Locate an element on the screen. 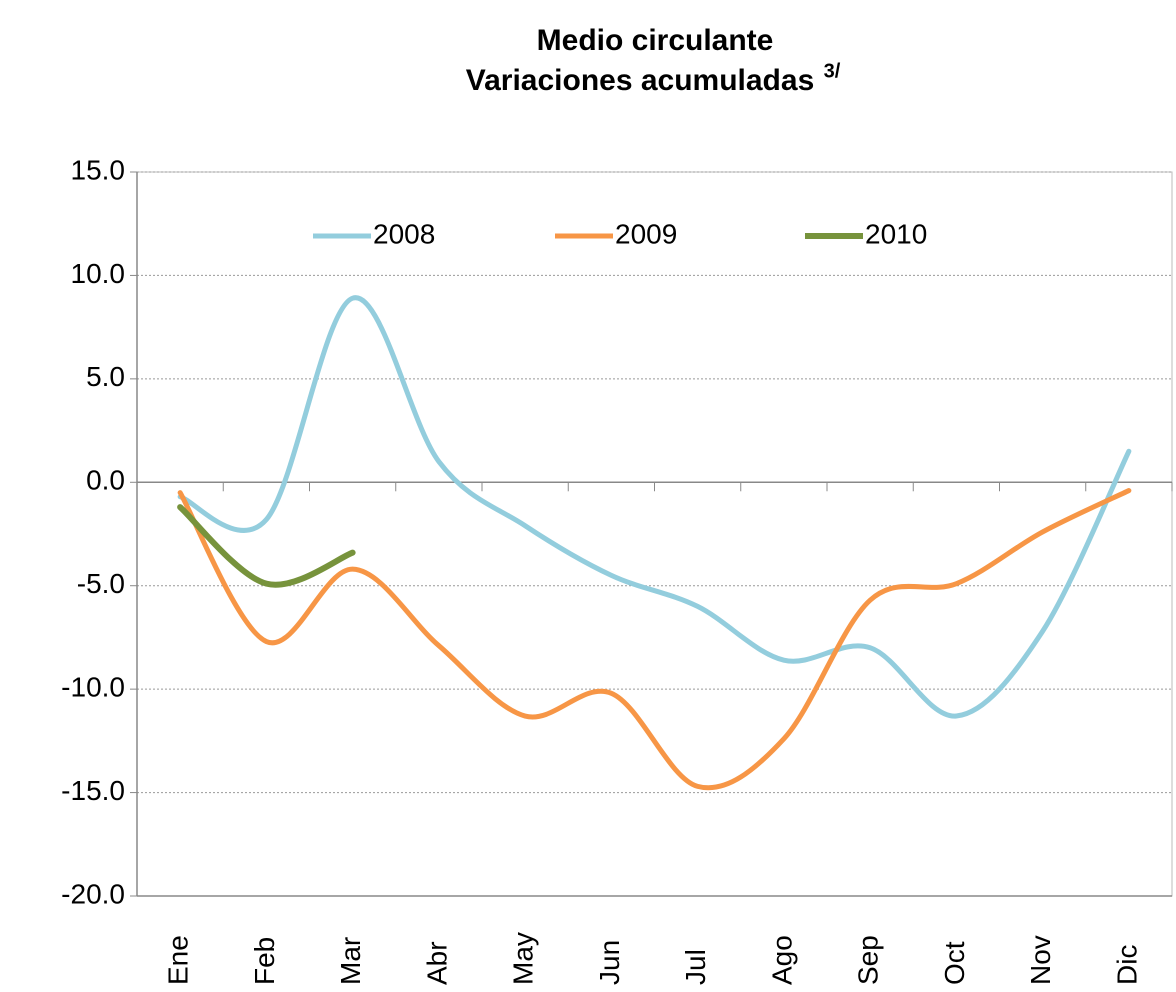 The width and height of the screenshot is (1176, 992). y-tick-label: 0.0 is located at coordinates (105, 480).